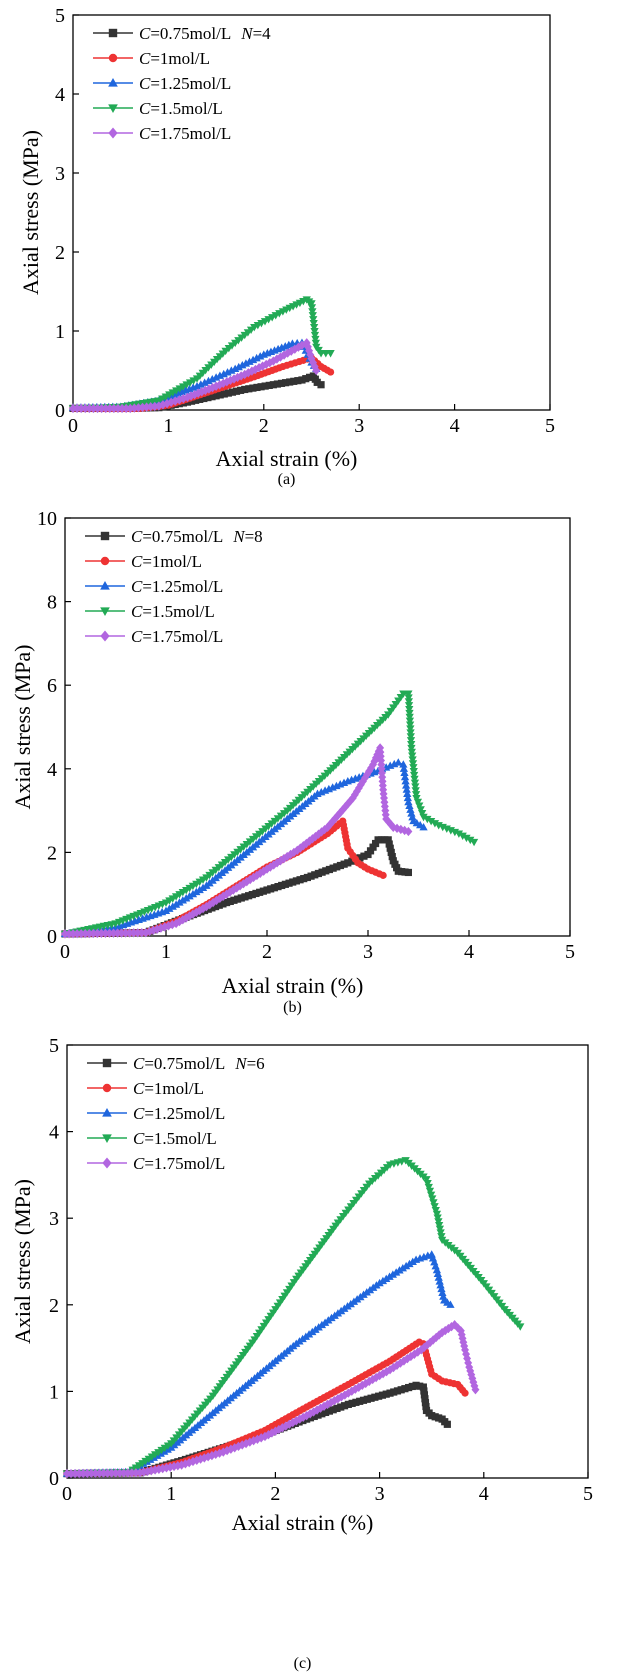 The width and height of the screenshot is (635, 1674). I want to click on legend-item: C=1.5mol/L, so click(152, 1138).